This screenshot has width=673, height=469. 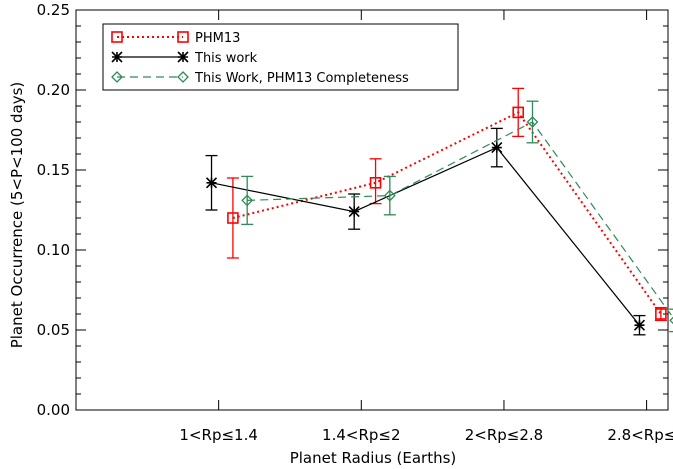 What do you see at coordinates (53, 10) in the screenshot?
I see `y-tick-label: 0.25` at bounding box center [53, 10].